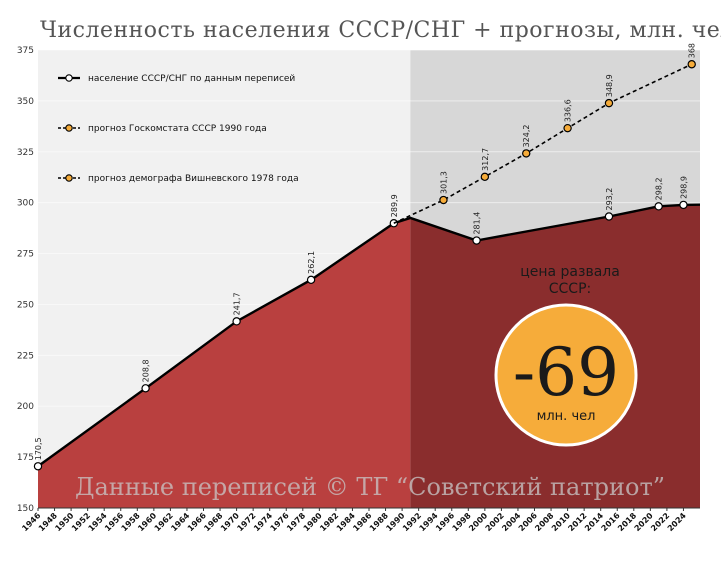 The image size is (721, 561). What do you see at coordinates (25, 255) in the screenshot?
I see `y-tick-275: 275` at bounding box center [25, 255].